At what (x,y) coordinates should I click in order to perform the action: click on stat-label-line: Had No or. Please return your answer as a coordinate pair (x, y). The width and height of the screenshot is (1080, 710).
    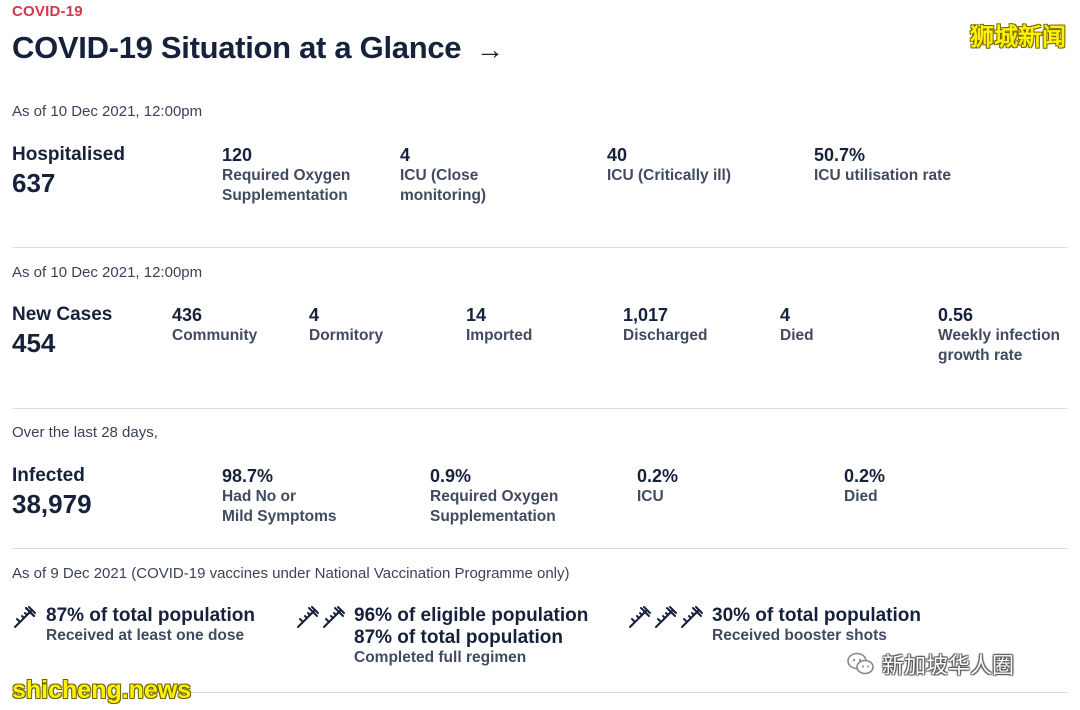
    Looking at the image, I should click on (259, 496).